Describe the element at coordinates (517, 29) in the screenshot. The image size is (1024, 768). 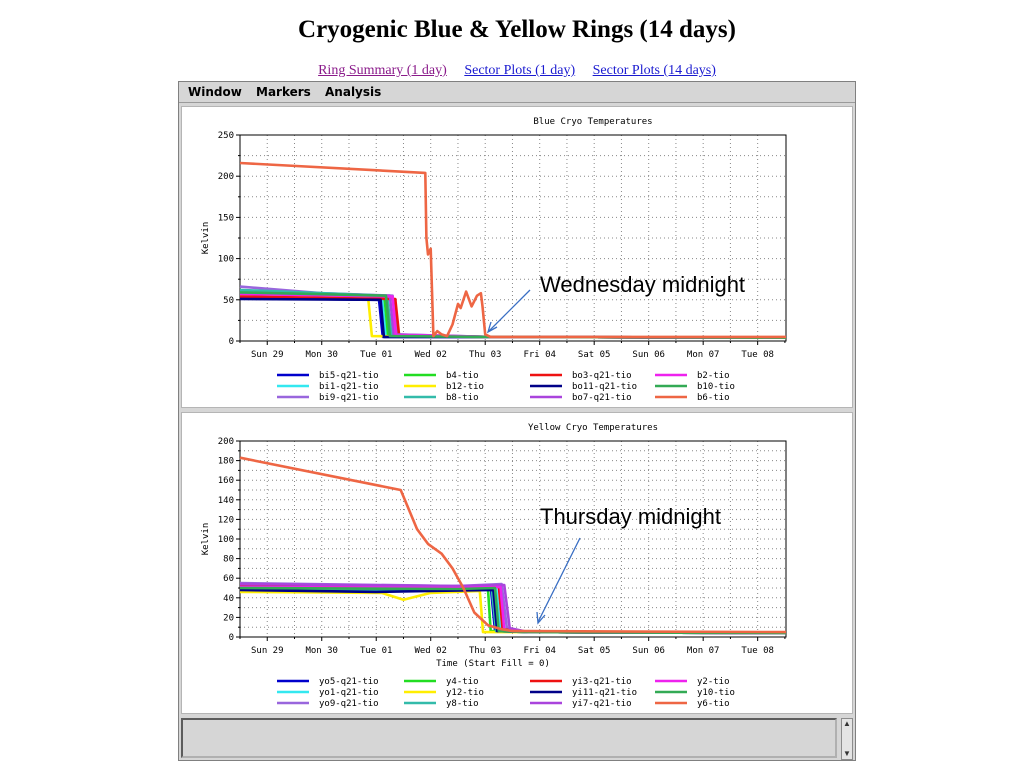
I see `page-title: Cryogenic Blue & Yellow Rings (14 days)` at that location.